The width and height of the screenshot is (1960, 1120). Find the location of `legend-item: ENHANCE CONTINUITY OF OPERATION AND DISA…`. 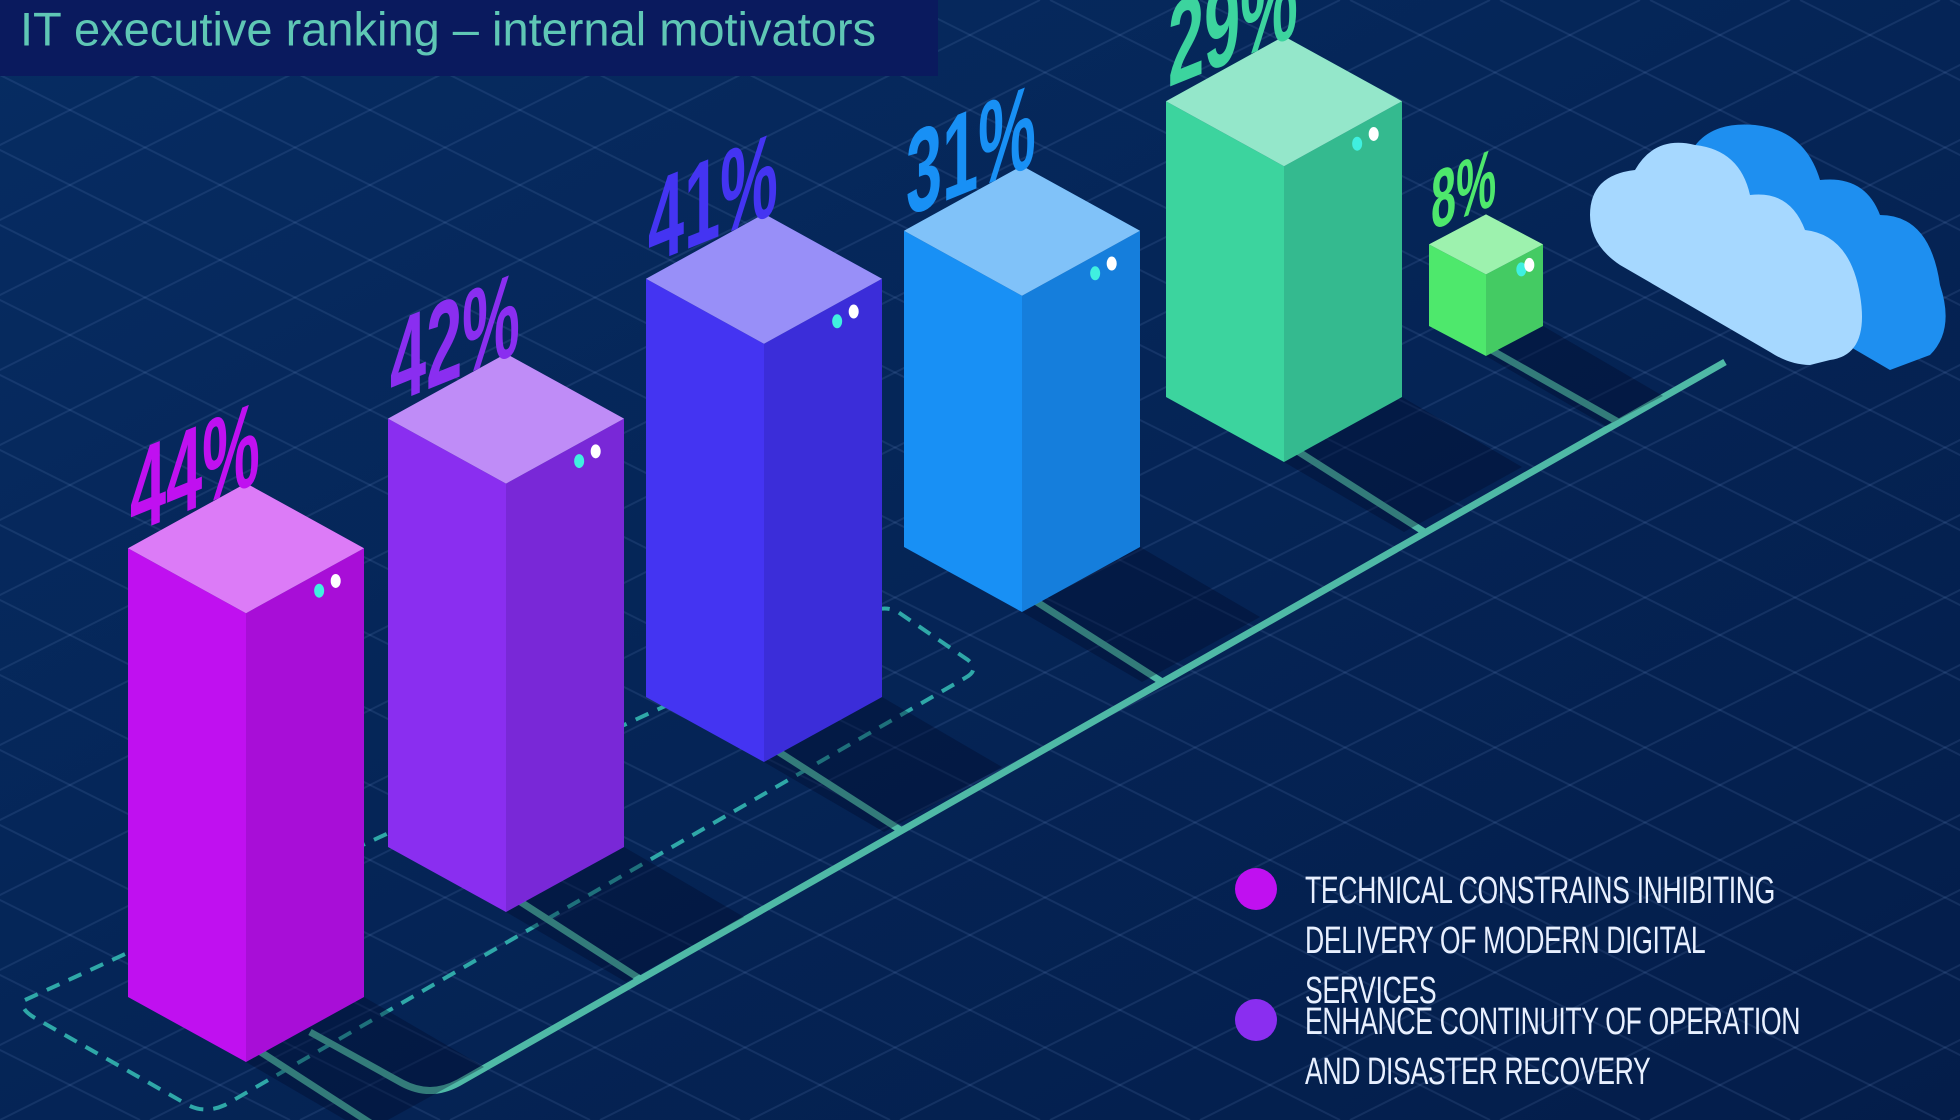

legend-item: ENHANCE CONTINUITY OF OPERATION AND DISA… is located at coordinates (1597, 1047).